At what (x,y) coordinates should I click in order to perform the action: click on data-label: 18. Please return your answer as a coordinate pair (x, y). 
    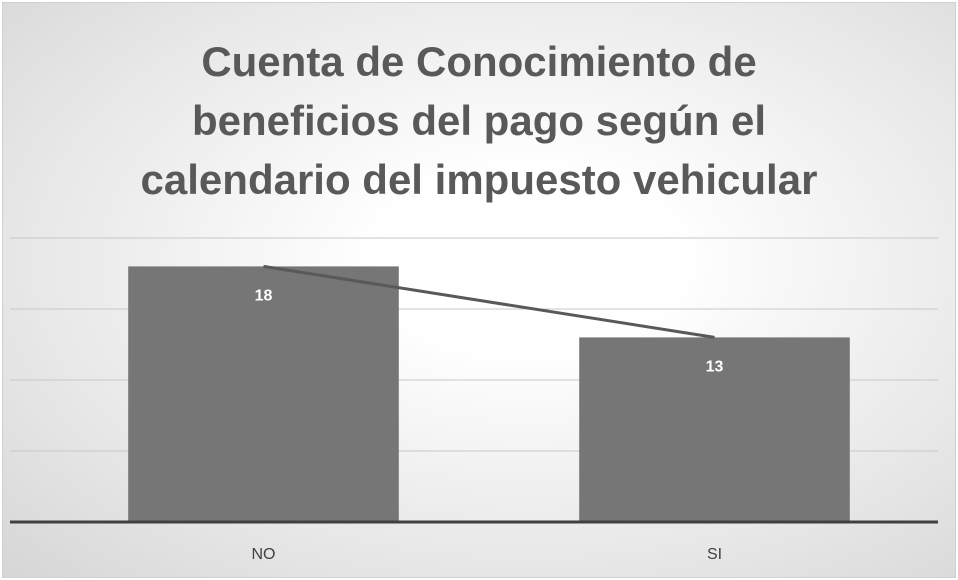
    Looking at the image, I should click on (264, 296).